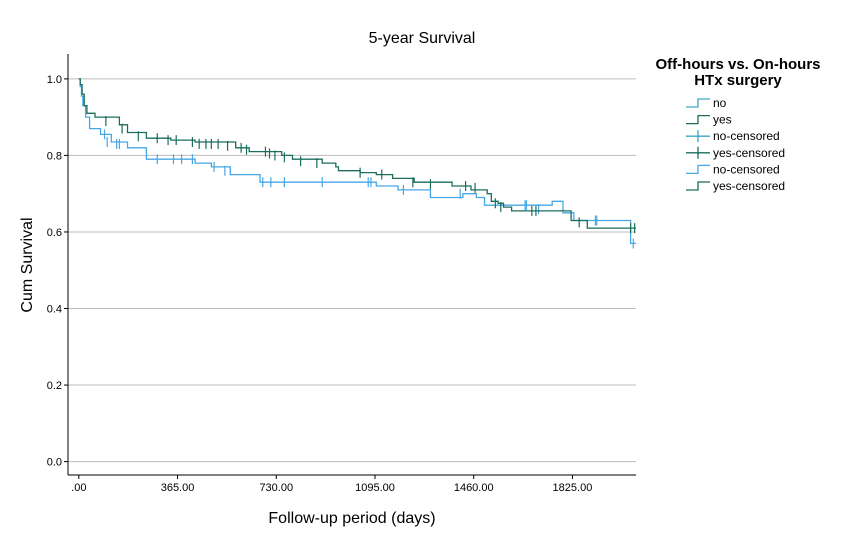 The image size is (849, 539). What do you see at coordinates (54, 156) in the screenshot?
I see `y-tick-label: 0.8` at bounding box center [54, 156].